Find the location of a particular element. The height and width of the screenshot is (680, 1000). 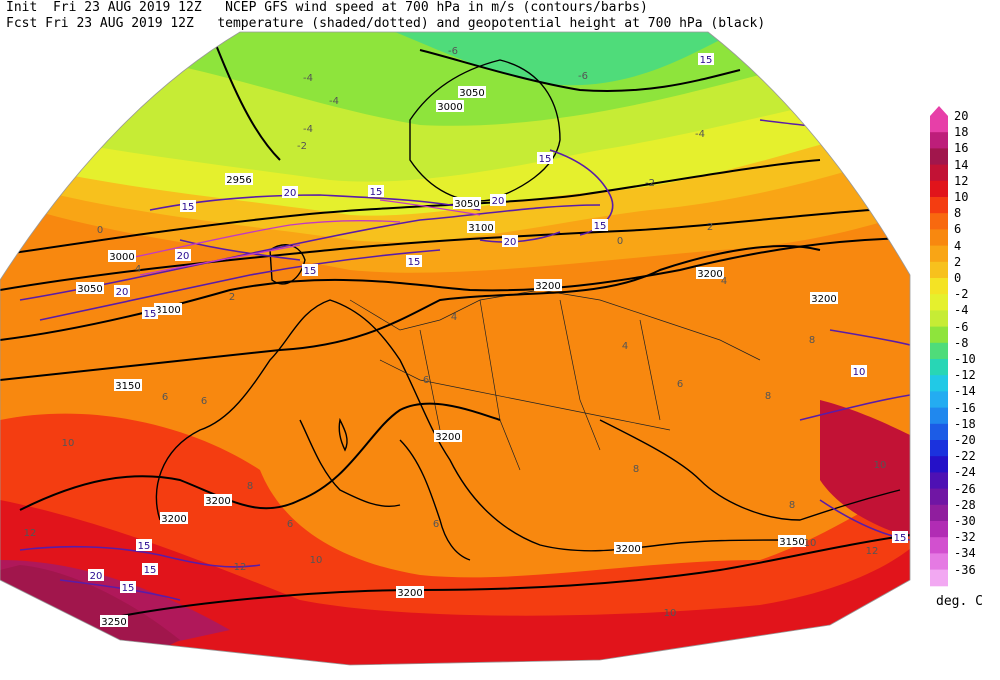

colorbar-level-label: 2 is located at coordinates (958, 261).